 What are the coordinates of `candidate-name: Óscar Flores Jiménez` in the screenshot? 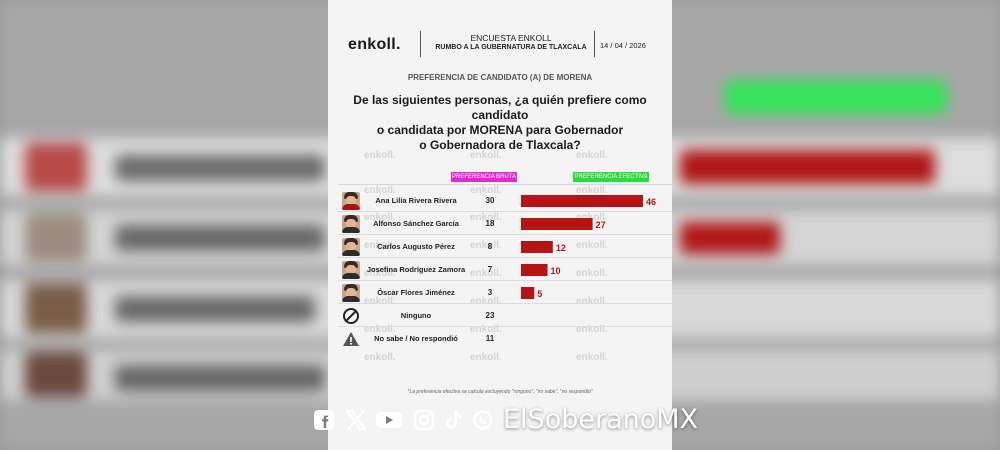 It's located at (416, 292).